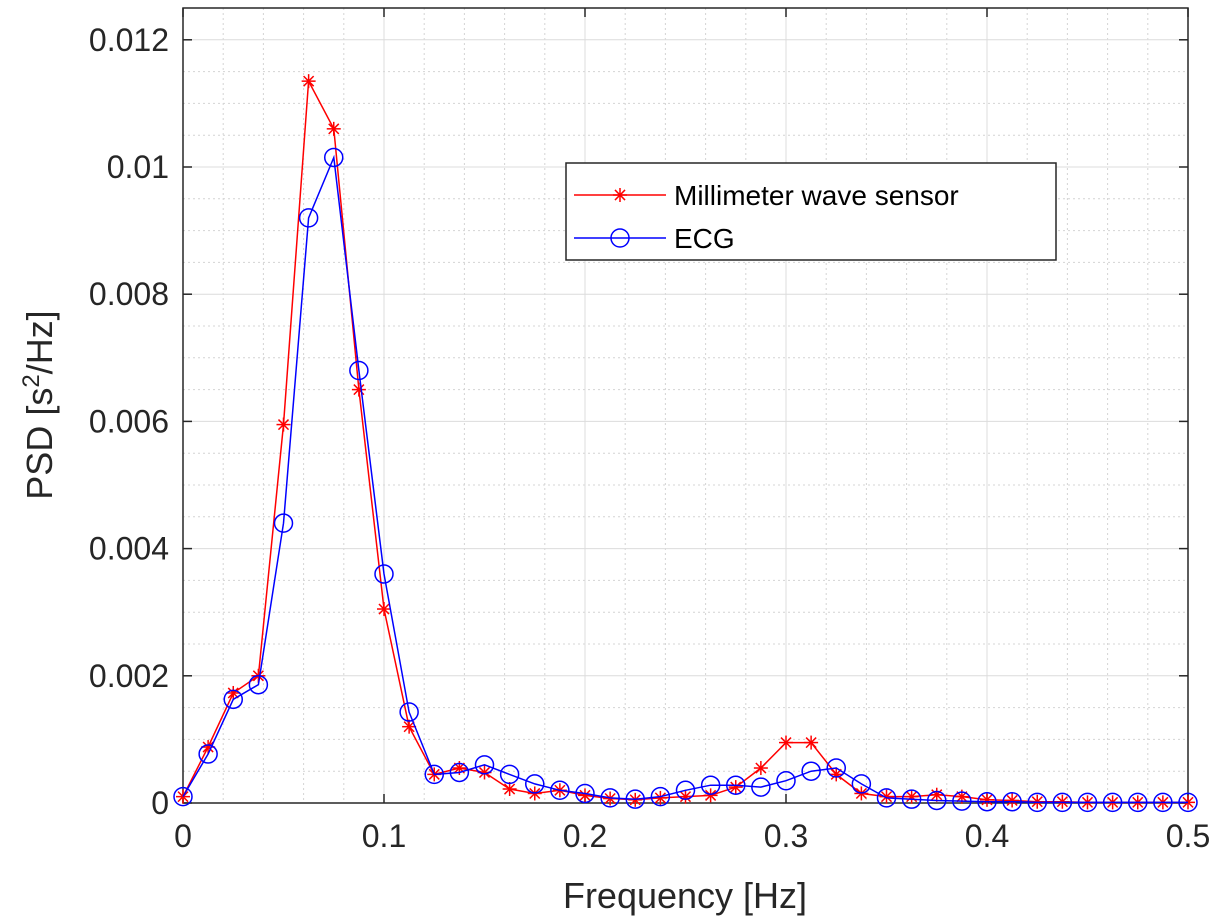  What do you see at coordinates (129, 40) in the screenshot?
I see `y-tick-label: 0.012` at bounding box center [129, 40].